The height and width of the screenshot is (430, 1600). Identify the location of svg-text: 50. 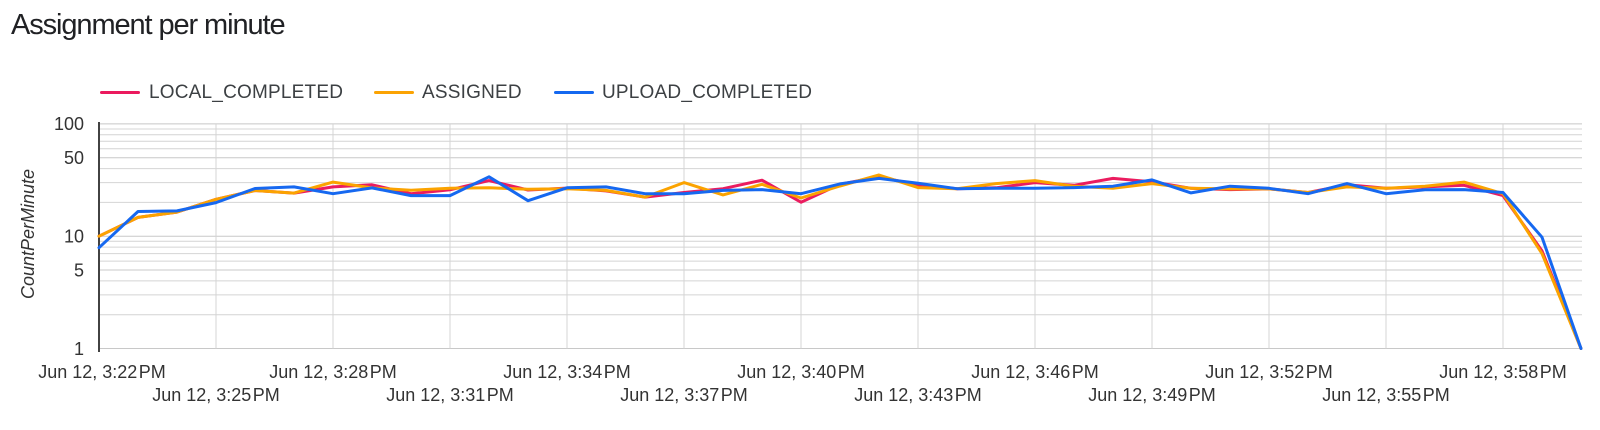
(74, 158).